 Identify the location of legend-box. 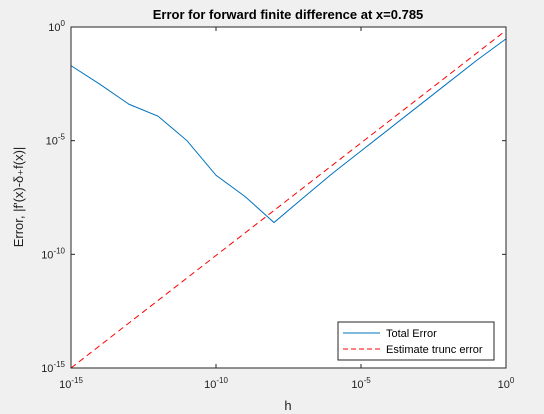
(416, 341).